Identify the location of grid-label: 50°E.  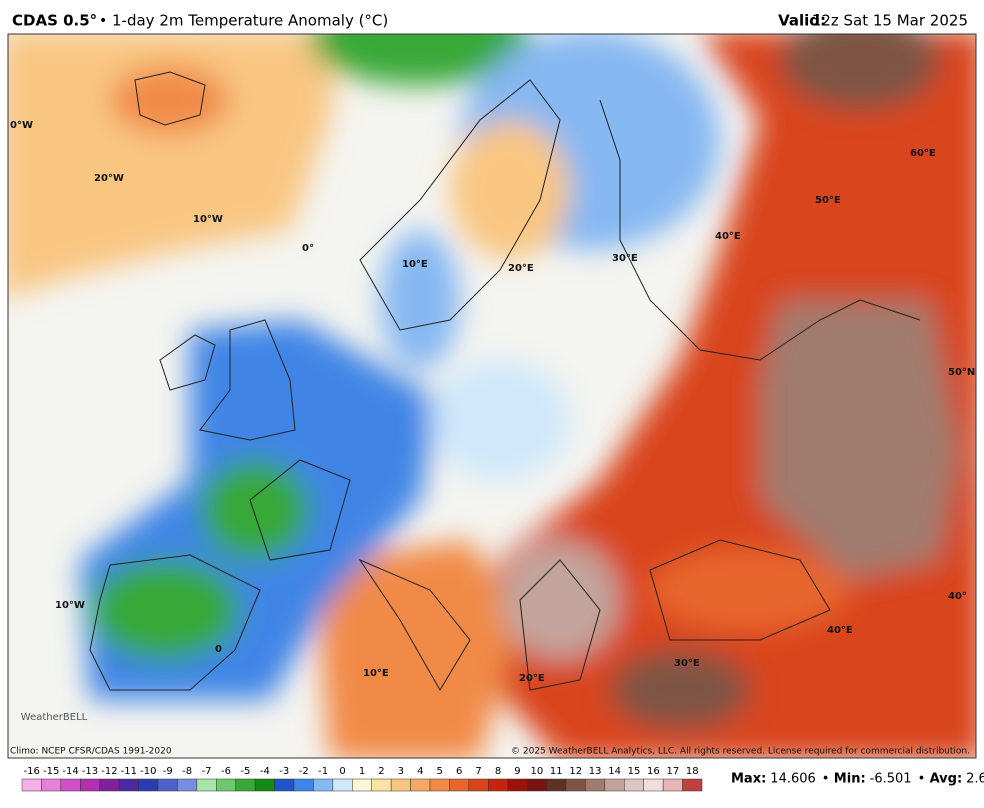
(828, 200).